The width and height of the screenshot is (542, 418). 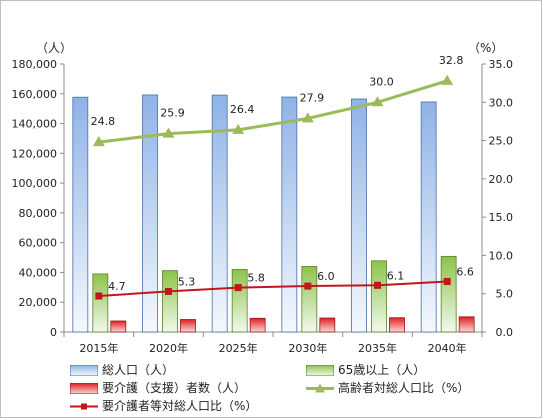 I want to click on elderly-ratio-line, so click(x=273, y=111).